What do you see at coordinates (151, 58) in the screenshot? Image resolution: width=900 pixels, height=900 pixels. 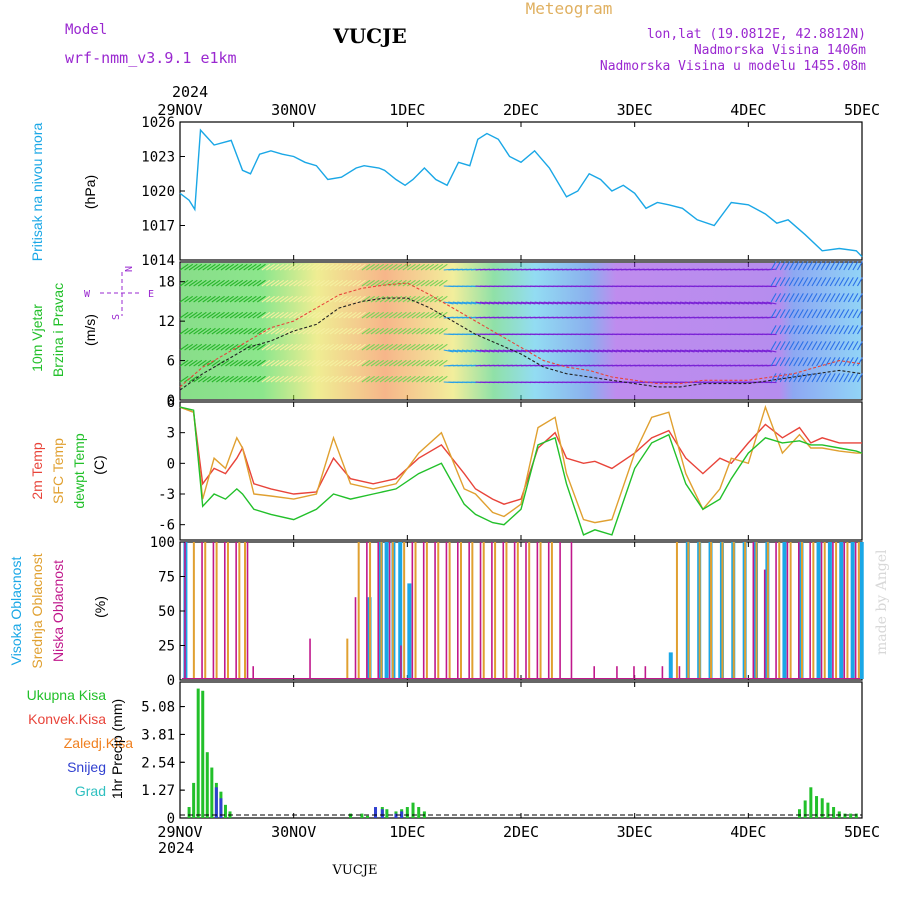 I see `model-name: wrf-nmm_v3.9.1 e1km` at bounding box center [151, 58].